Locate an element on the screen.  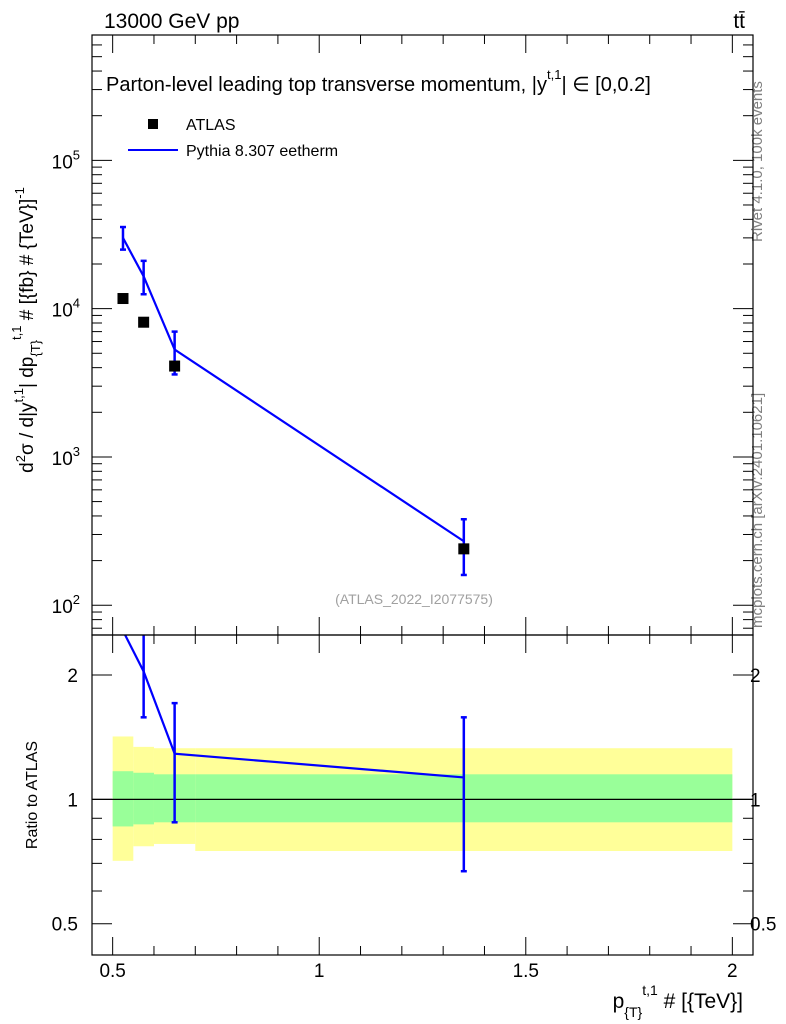
ratio-line is located at coordinates (293, 707).